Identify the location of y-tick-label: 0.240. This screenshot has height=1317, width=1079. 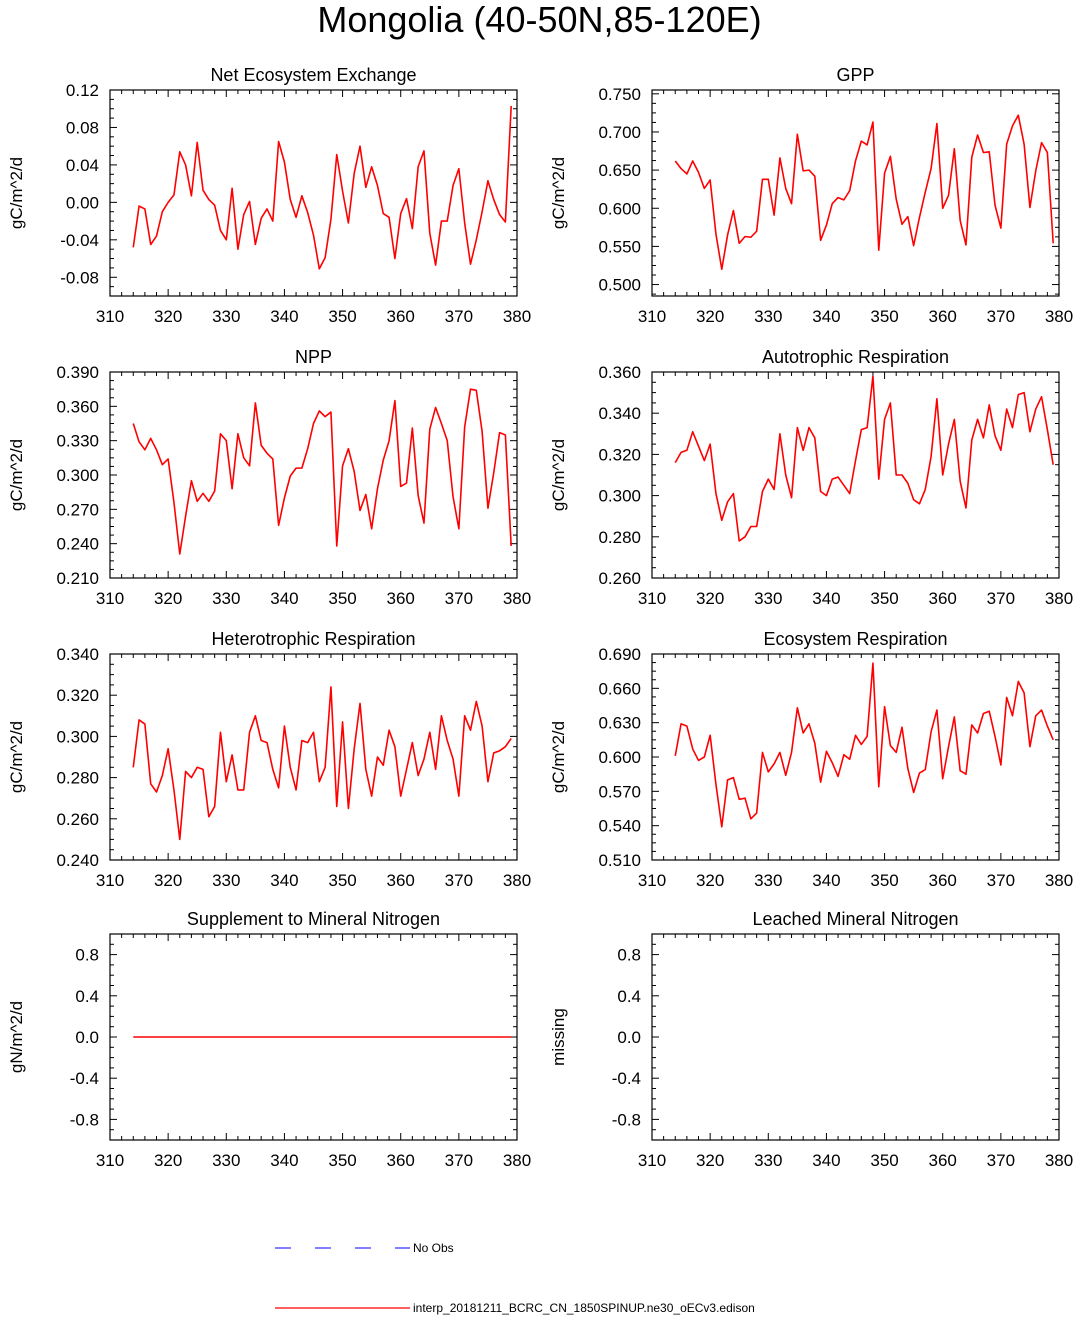
(77, 860).